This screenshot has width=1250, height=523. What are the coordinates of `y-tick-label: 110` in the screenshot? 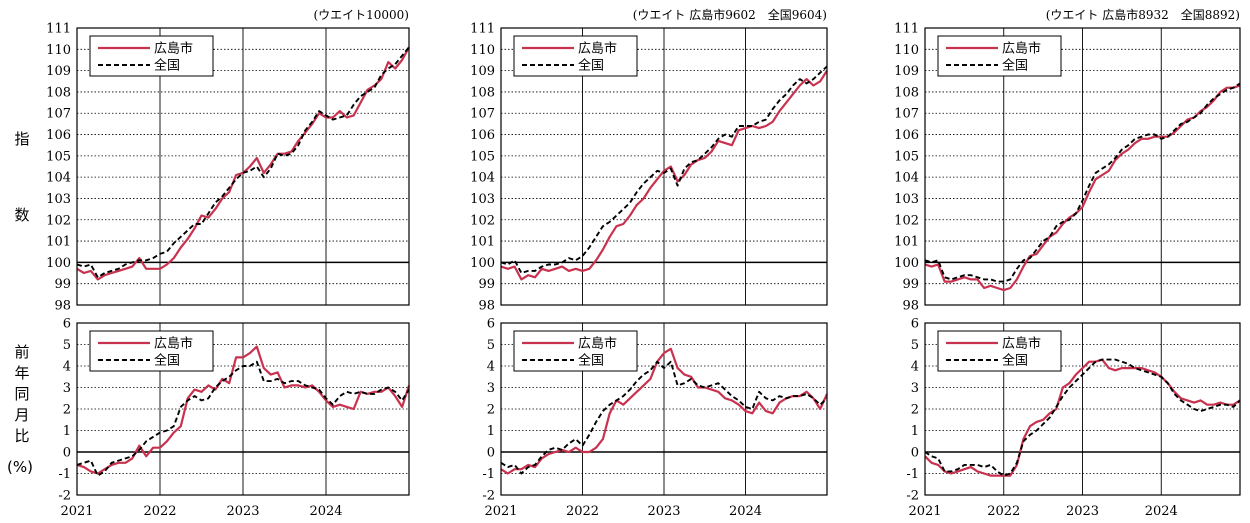 It's located at (906, 50).